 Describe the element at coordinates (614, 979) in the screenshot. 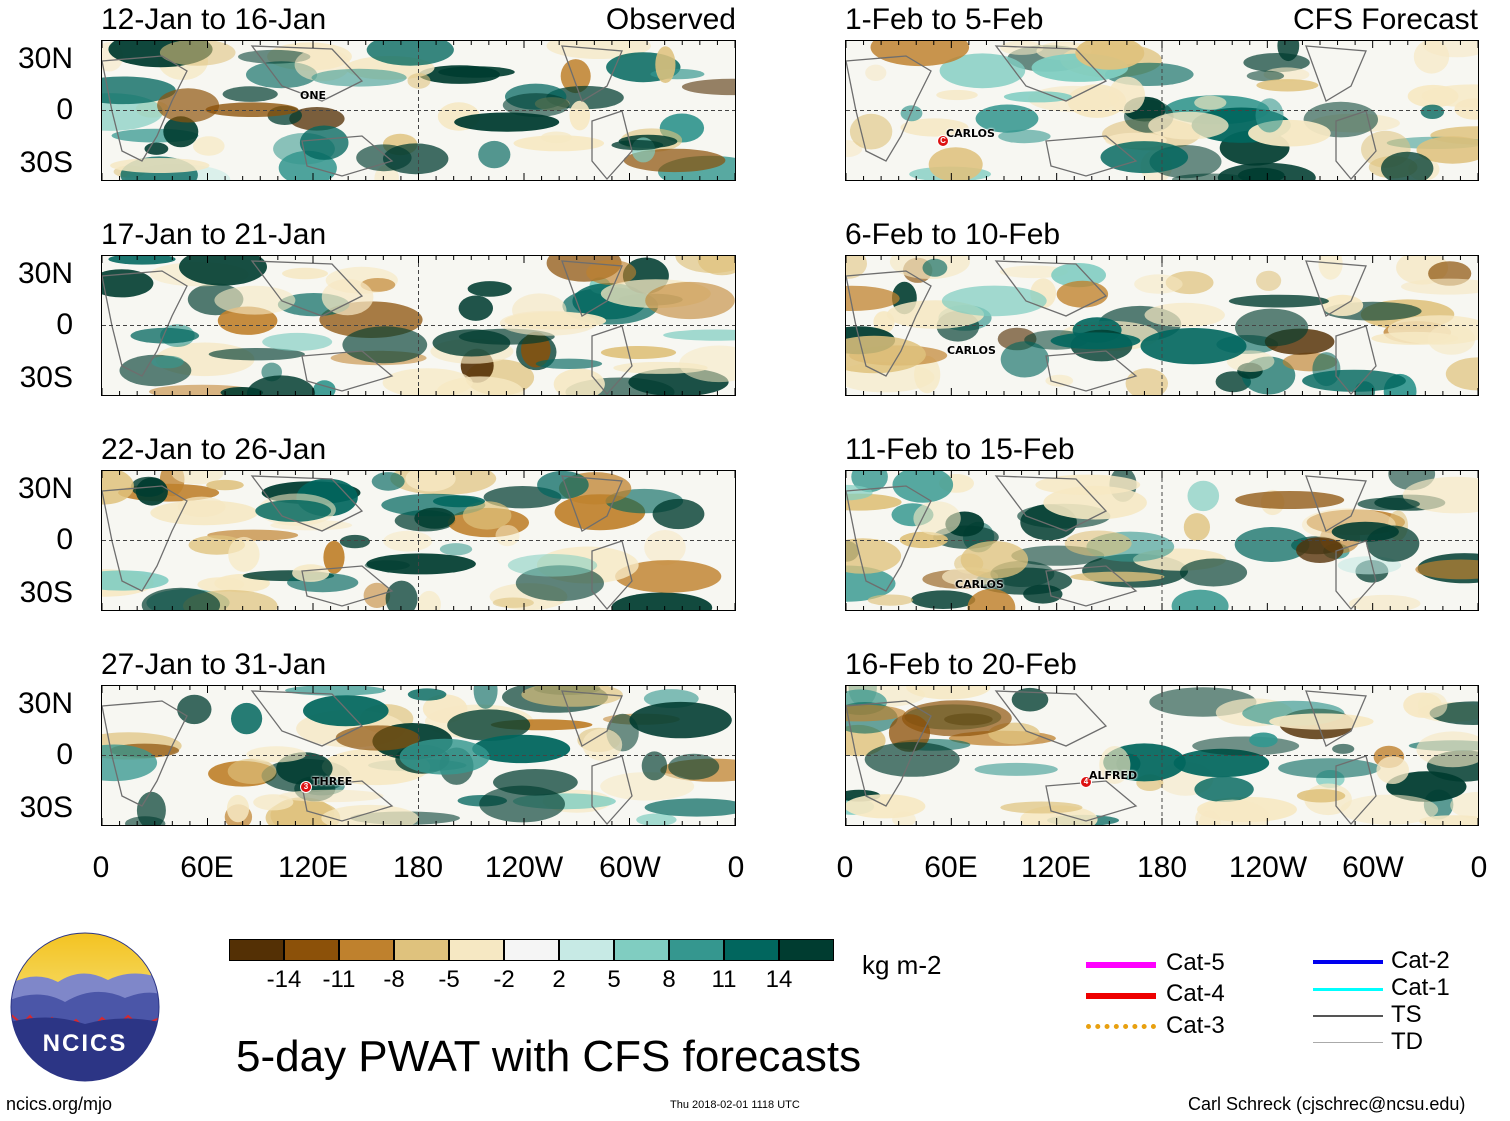

I see `colorbar-tick-label: 5` at that location.